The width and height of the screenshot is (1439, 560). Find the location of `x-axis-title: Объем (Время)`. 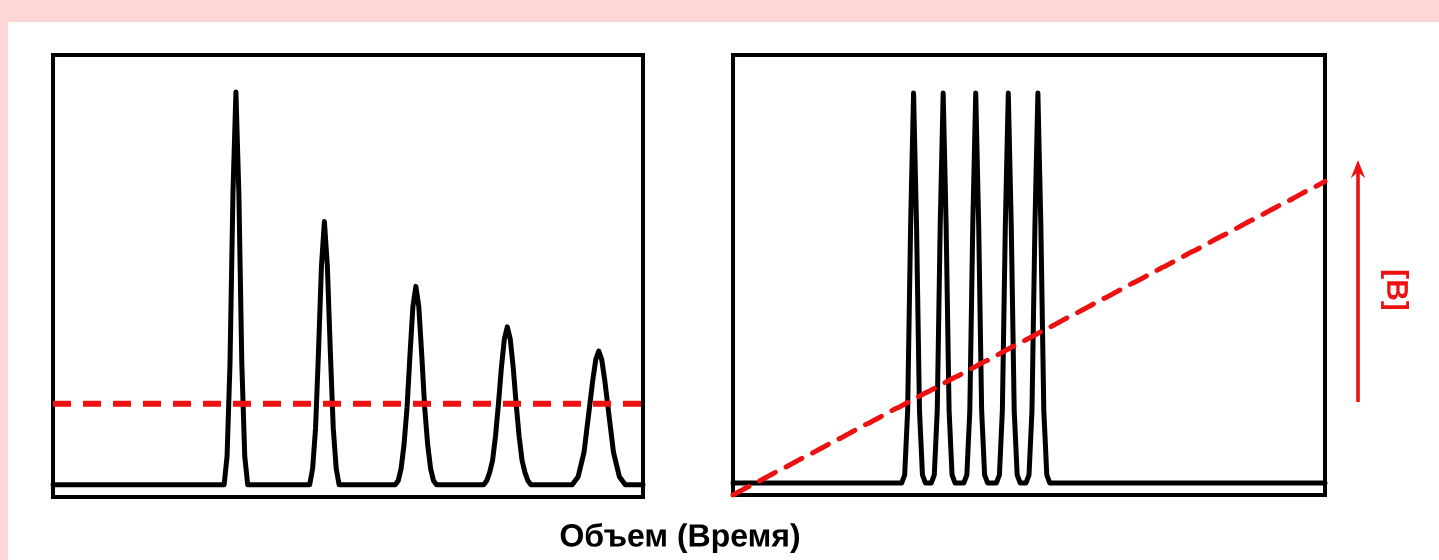

x-axis-title: Объем (Время) is located at coordinates (680, 538).